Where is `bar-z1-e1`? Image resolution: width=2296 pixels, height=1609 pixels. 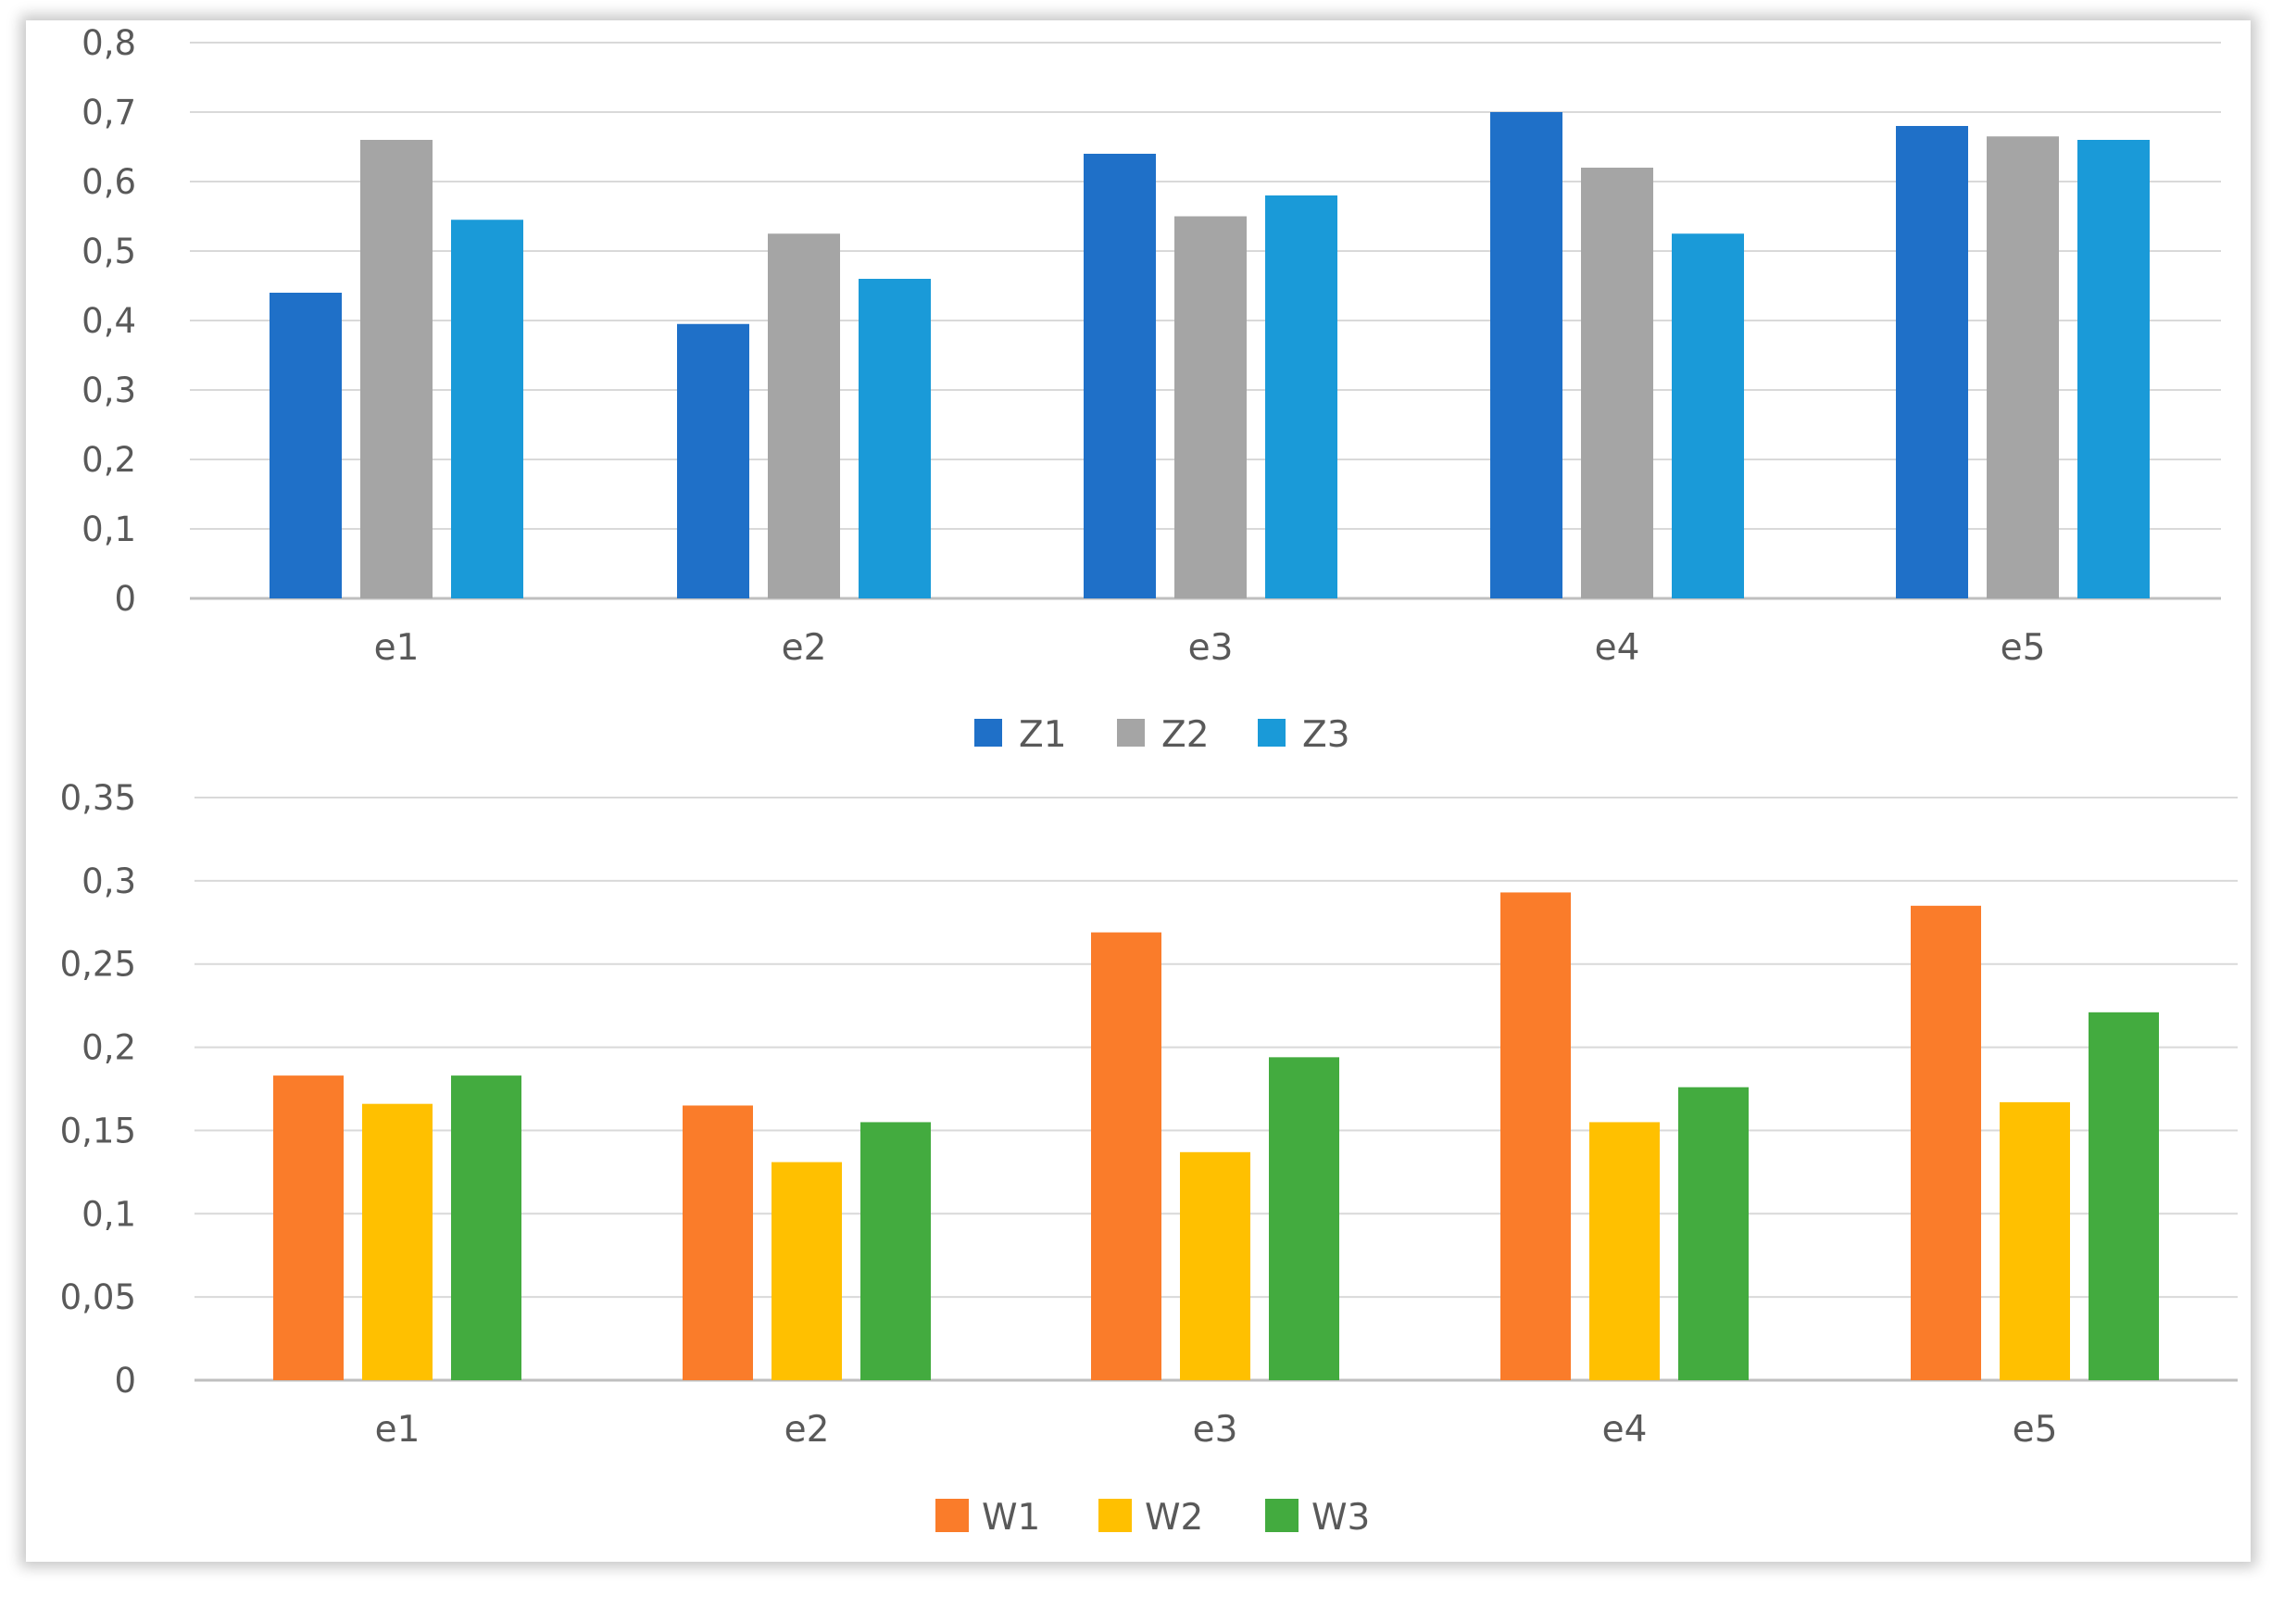 bar-z1-e1 is located at coordinates (306, 445).